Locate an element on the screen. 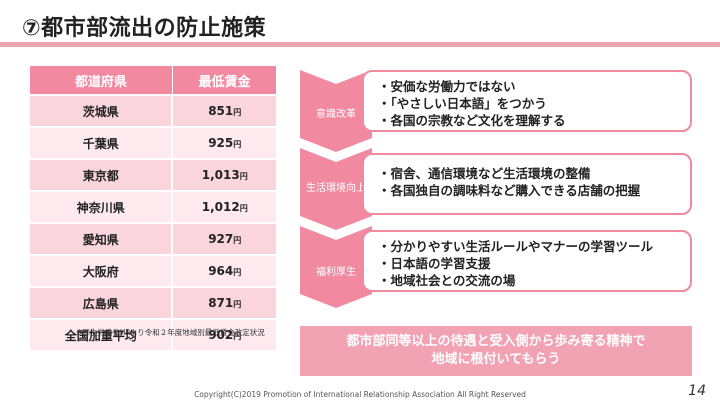 The height and width of the screenshot is (405, 720). table-row: 神奈川県 1,012円 is located at coordinates (153, 206).